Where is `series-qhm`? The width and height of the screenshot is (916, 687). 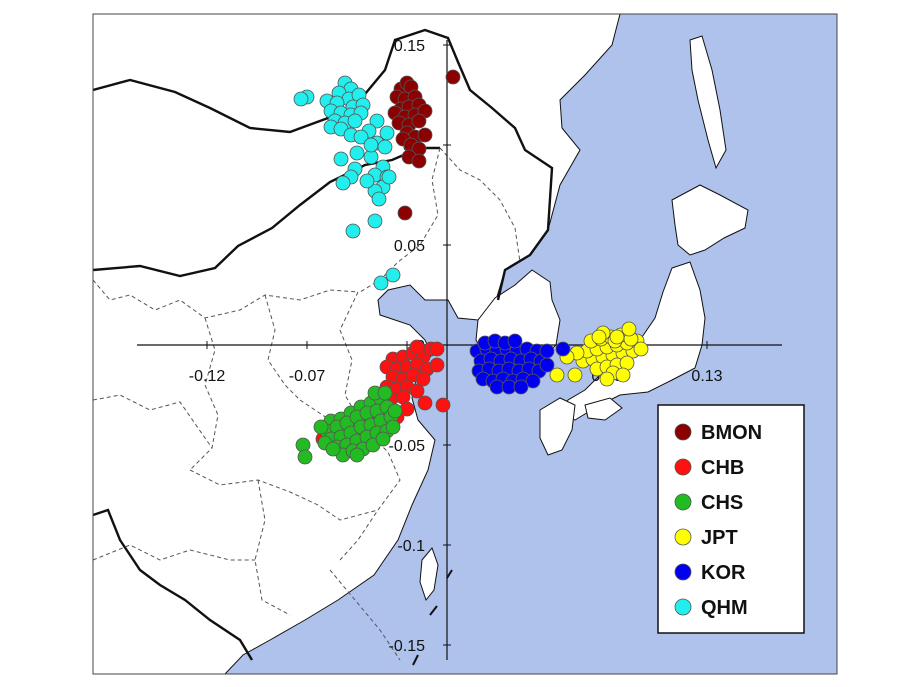 series-qhm is located at coordinates (347, 183).